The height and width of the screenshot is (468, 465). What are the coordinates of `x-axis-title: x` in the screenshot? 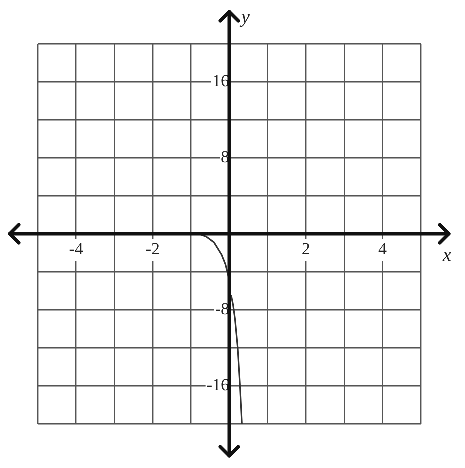 It's located at (447, 255).